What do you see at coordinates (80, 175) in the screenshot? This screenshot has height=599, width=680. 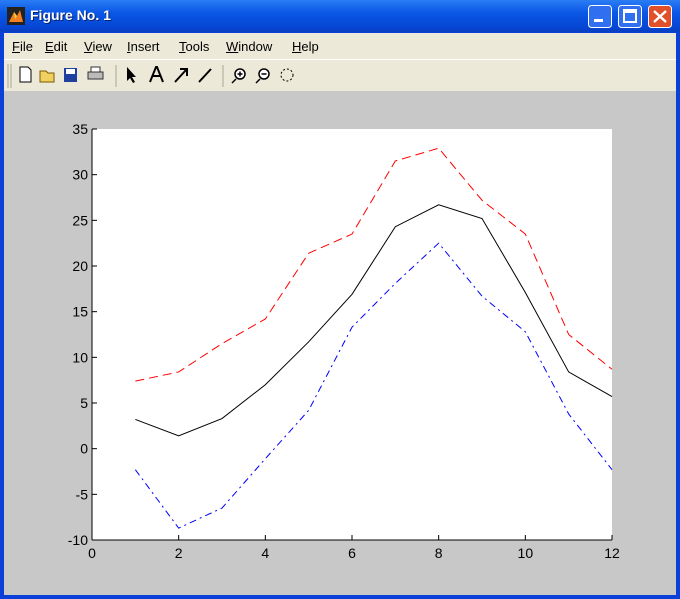 I see `y-tick-label: 30` at bounding box center [80, 175].